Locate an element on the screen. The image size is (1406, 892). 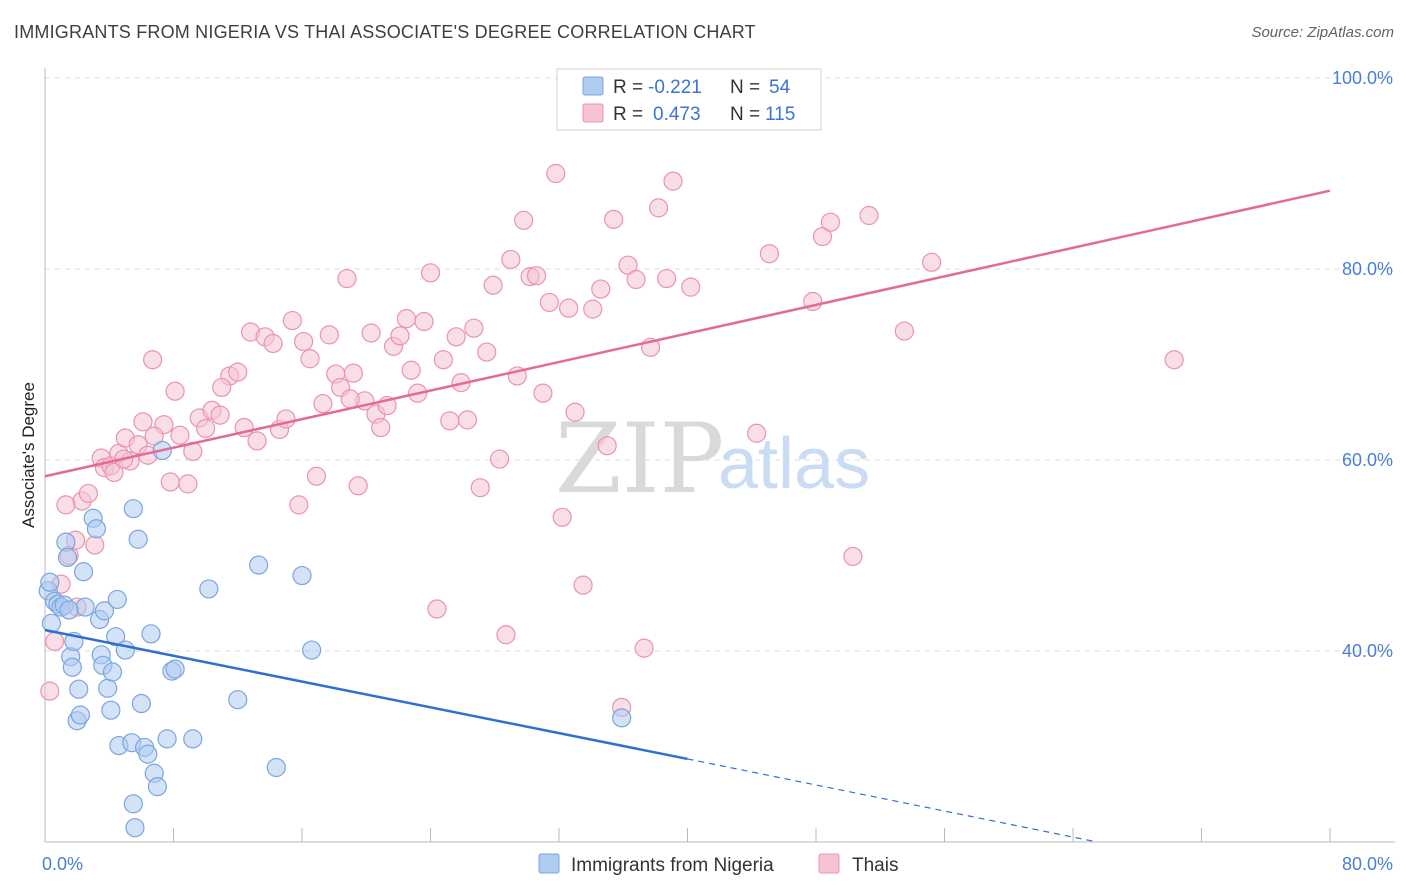
y-axis-label: Associate's Degree is located at coordinates (28, 455).